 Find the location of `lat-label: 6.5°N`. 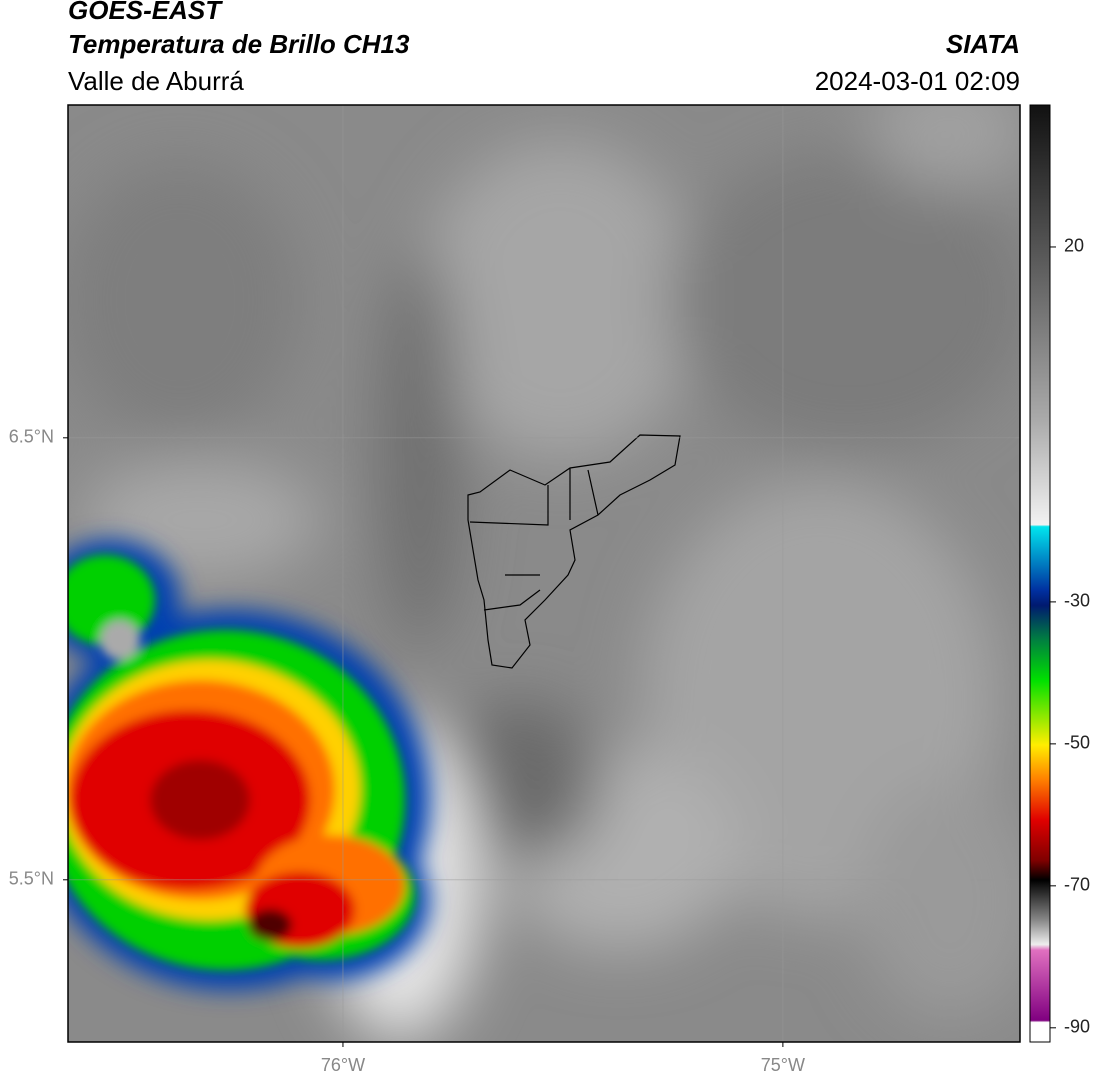

lat-label: 6.5°N is located at coordinates (31, 437).